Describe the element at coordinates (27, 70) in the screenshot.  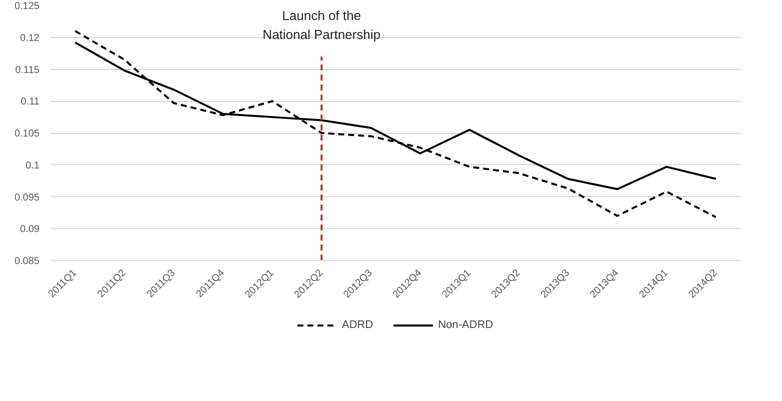
I see `y-tick-label: 0.115` at that location.